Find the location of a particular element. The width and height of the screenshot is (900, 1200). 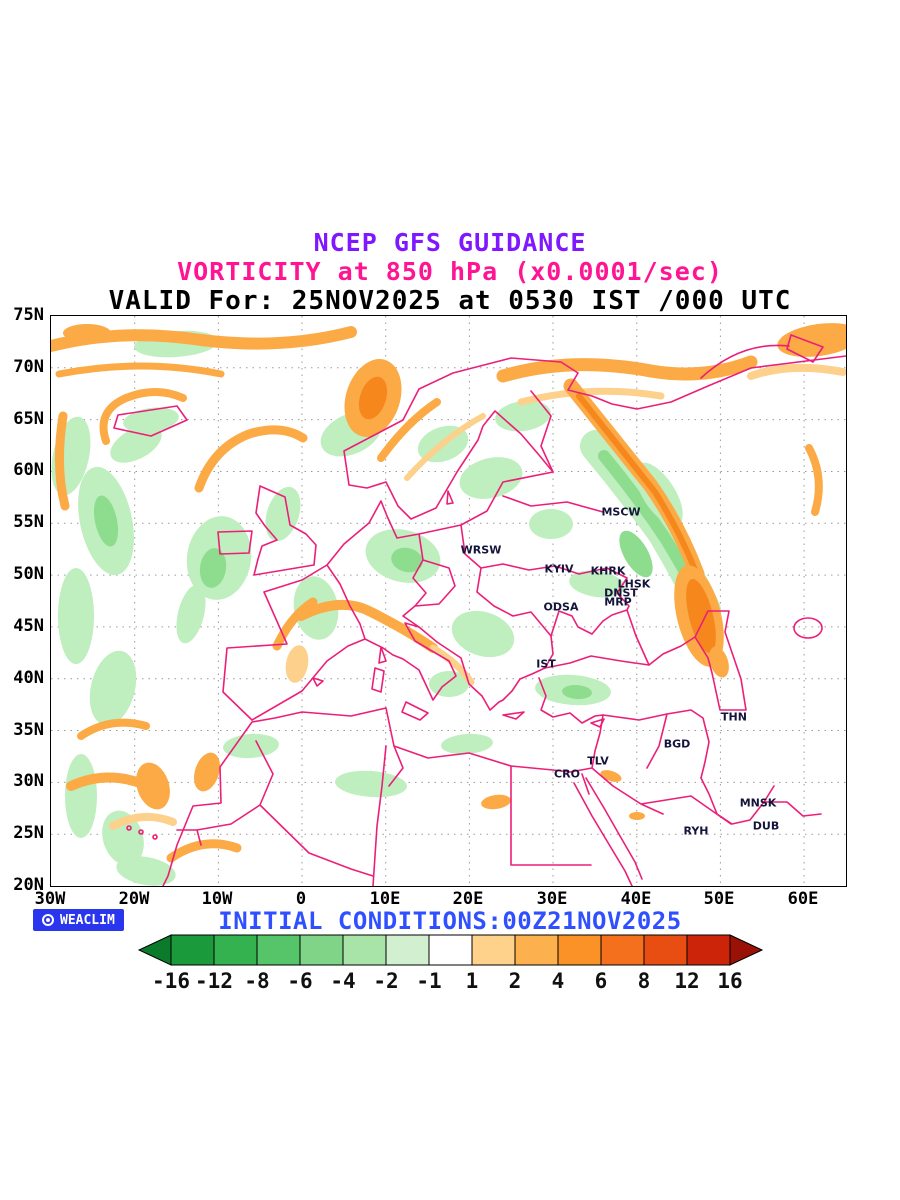

lat-label-70n: 70N is located at coordinates (28, 367).